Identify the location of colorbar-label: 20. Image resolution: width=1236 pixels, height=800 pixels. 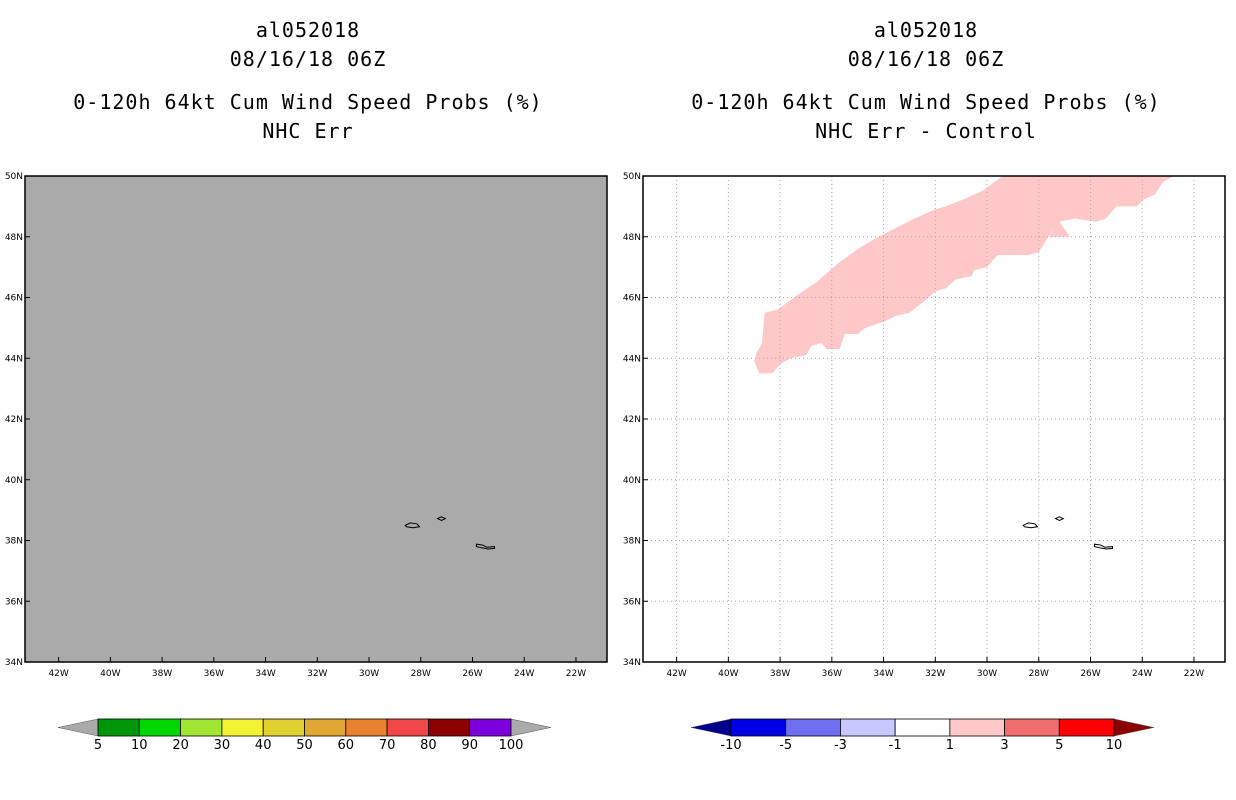
(180, 745).